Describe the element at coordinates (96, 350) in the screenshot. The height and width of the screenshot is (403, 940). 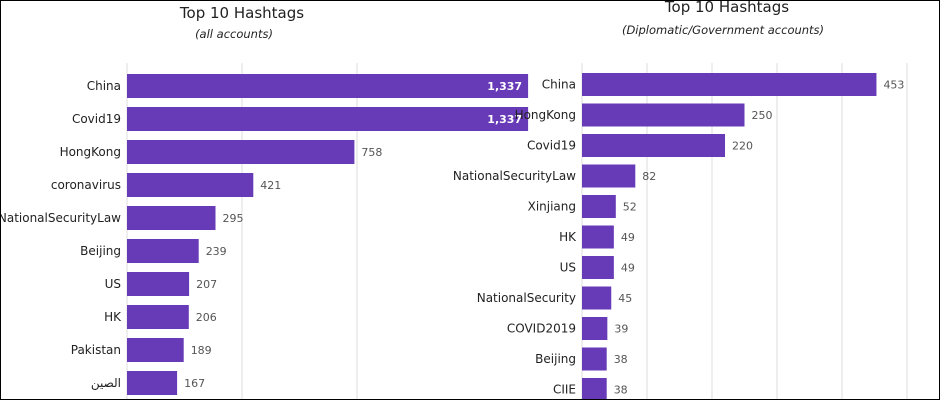
I see `left-category-label-8: Pakistan` at that location.